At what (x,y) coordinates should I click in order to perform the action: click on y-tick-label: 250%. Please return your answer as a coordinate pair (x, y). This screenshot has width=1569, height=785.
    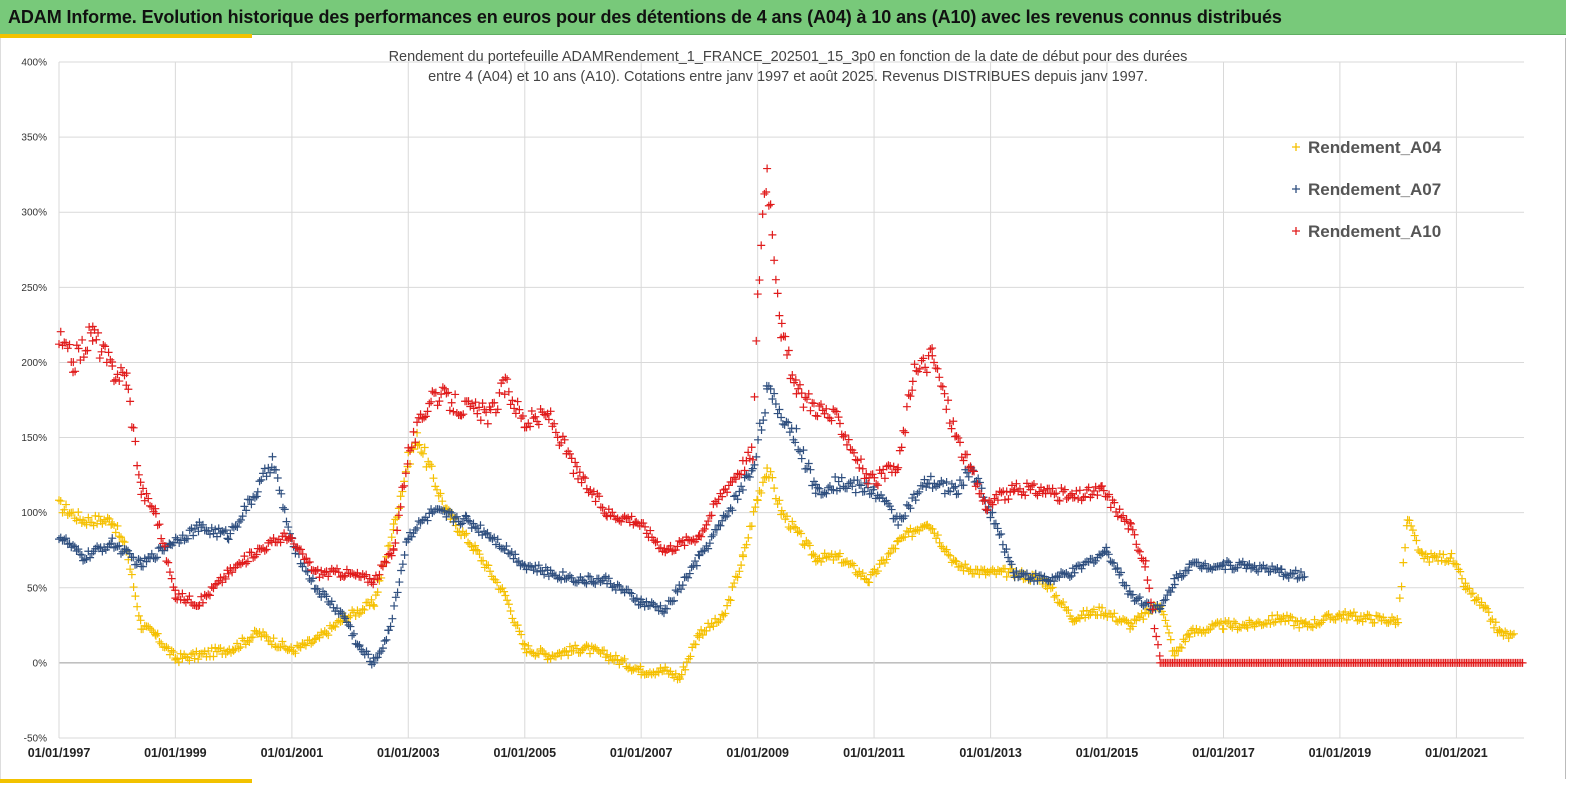
    Looking at the image, I should click on (34, 288).